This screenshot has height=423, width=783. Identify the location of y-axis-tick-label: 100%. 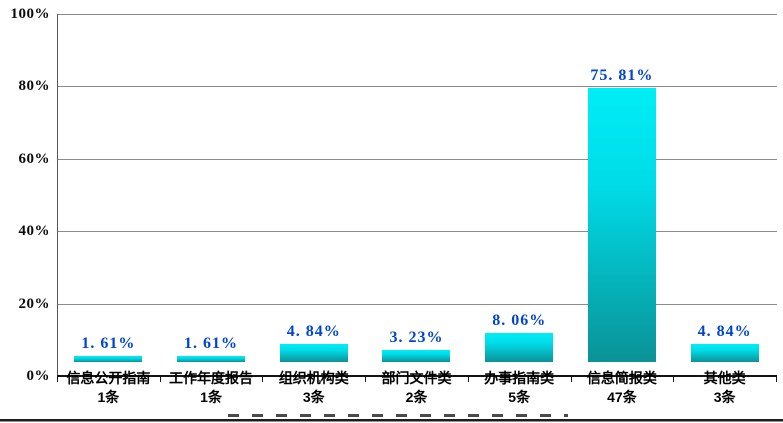
(30, 14).